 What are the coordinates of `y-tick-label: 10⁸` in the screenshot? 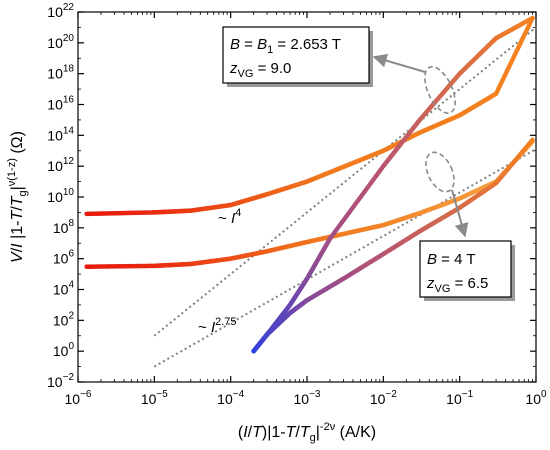 It's located at (64, 227).